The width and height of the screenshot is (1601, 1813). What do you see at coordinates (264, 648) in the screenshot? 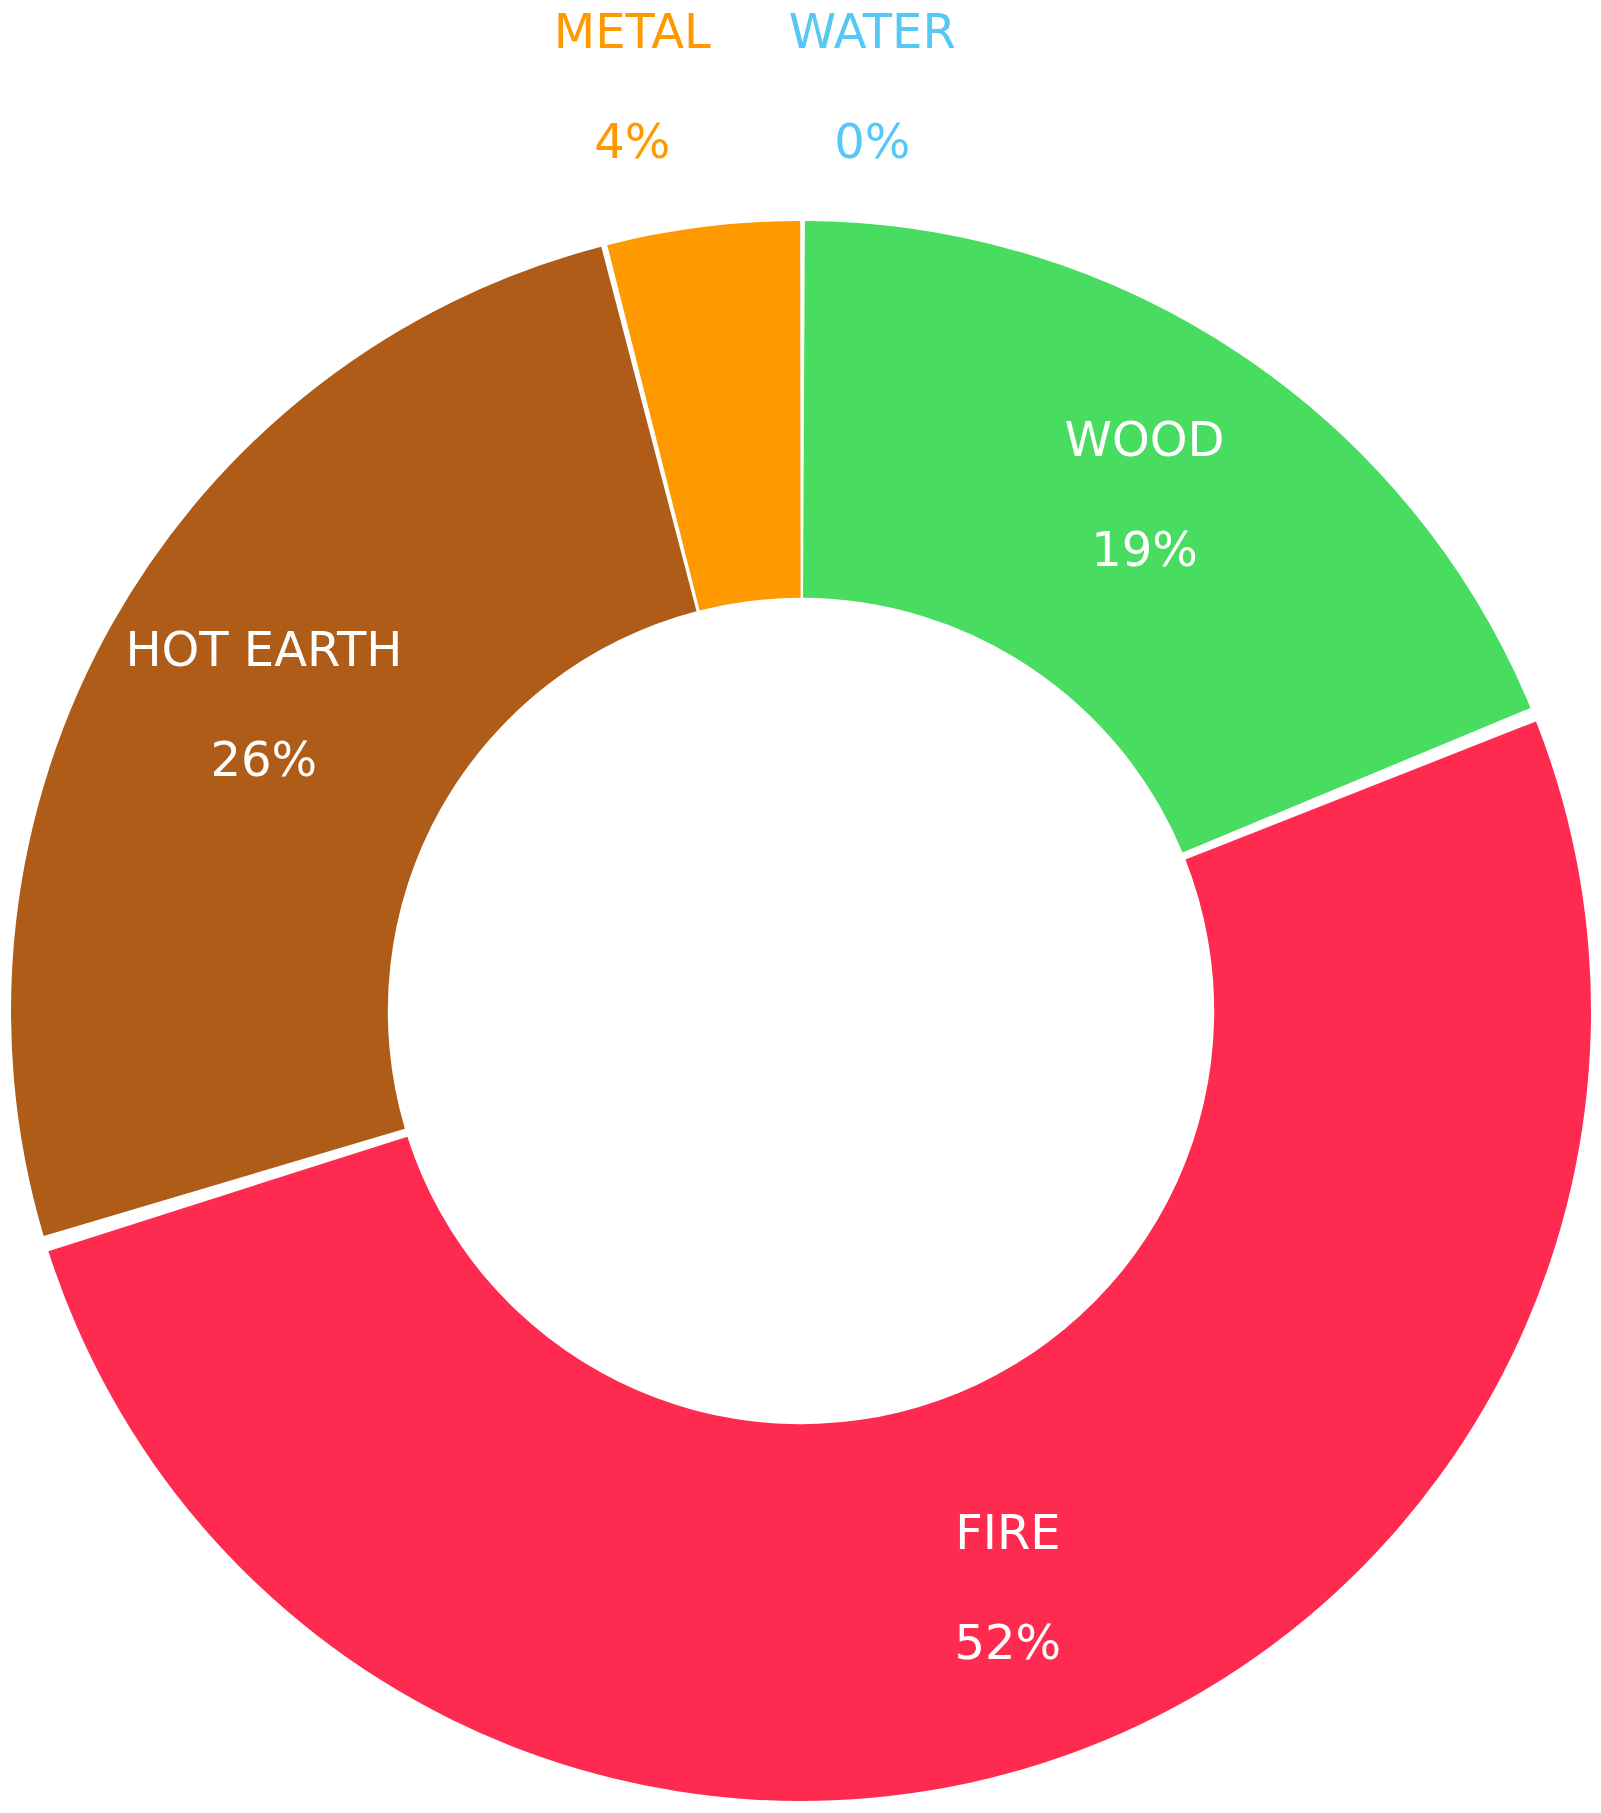
I see `slice-label: HOT EARTH` at bounding box center [264, 648].